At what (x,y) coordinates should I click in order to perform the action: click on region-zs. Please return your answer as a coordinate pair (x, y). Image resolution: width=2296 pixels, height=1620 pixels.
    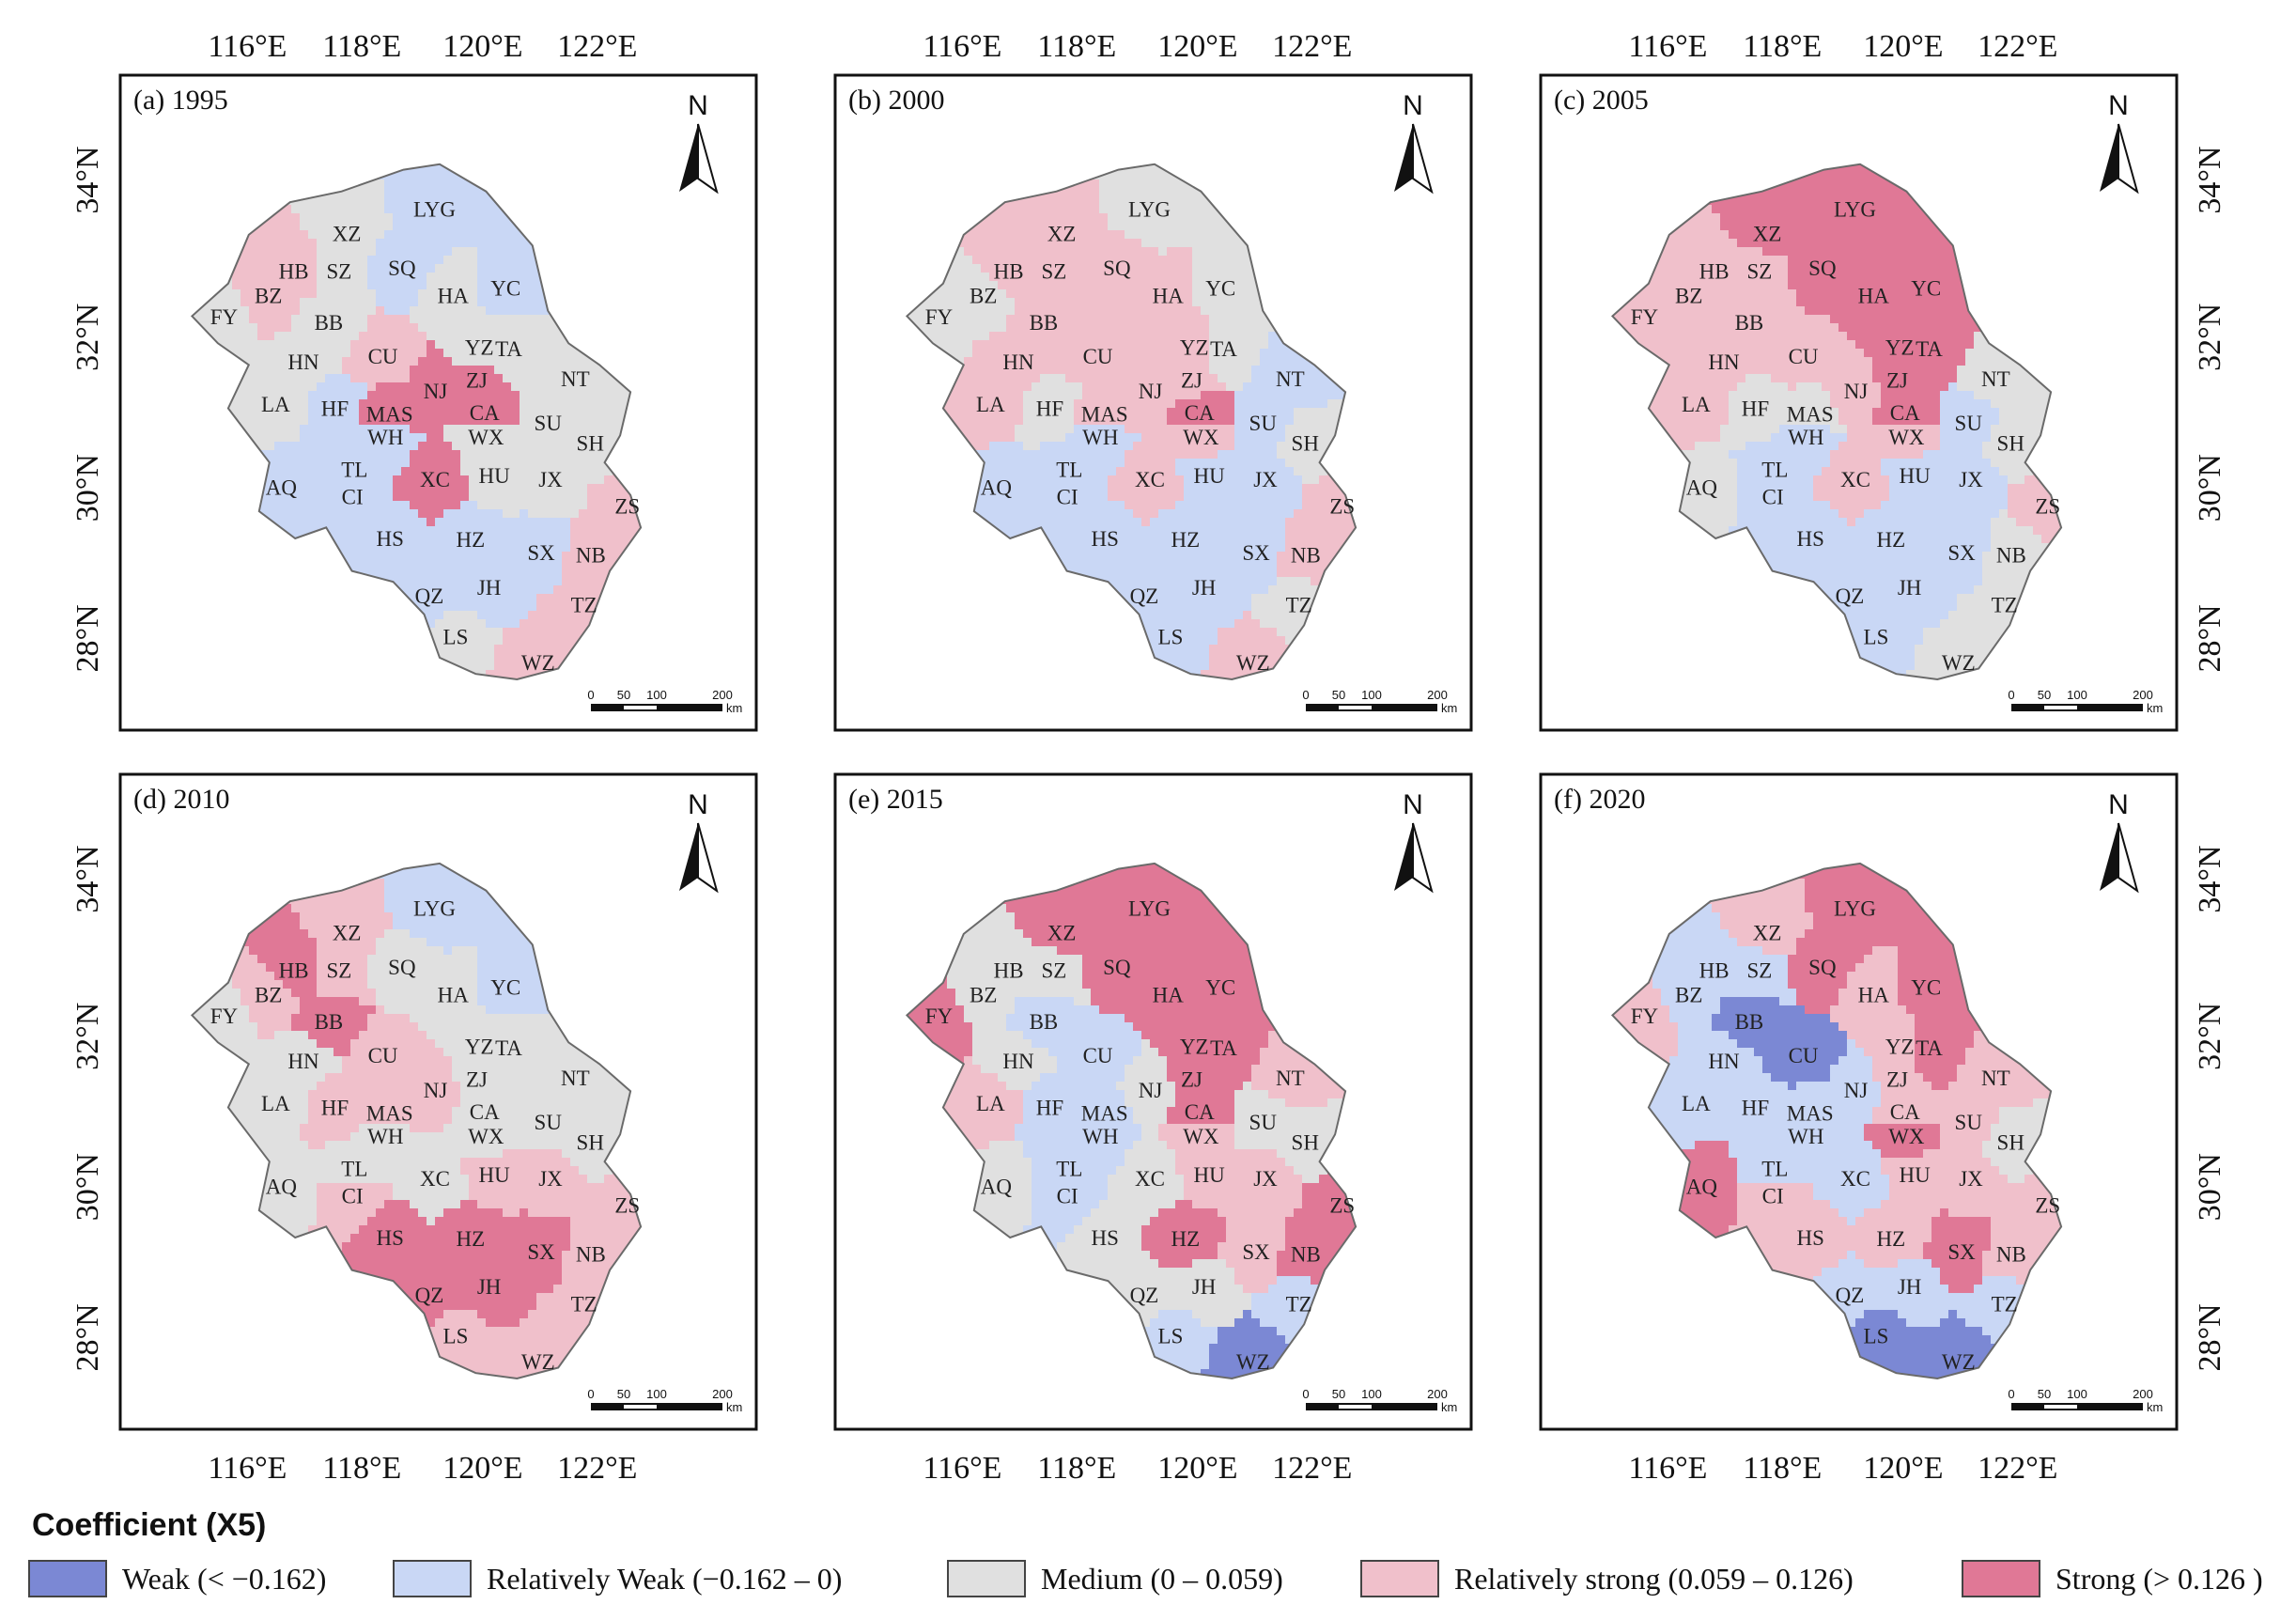
    Looking at the image, I should click on (2039, 1221).